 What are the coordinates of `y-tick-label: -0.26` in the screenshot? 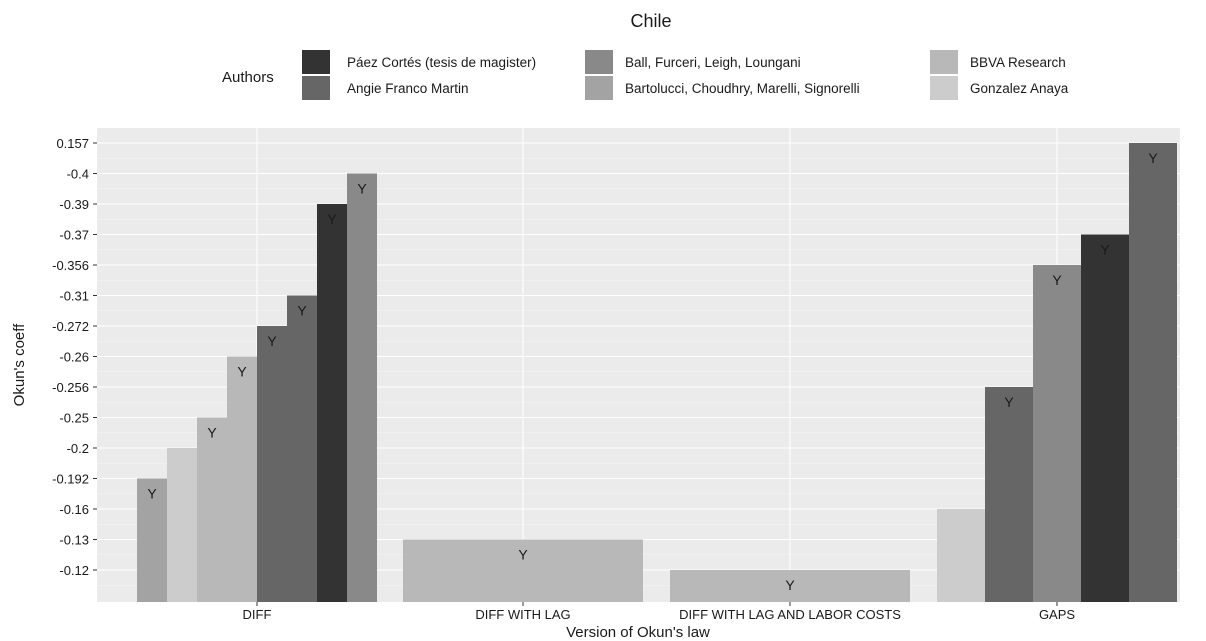 It's located at (74, 357).